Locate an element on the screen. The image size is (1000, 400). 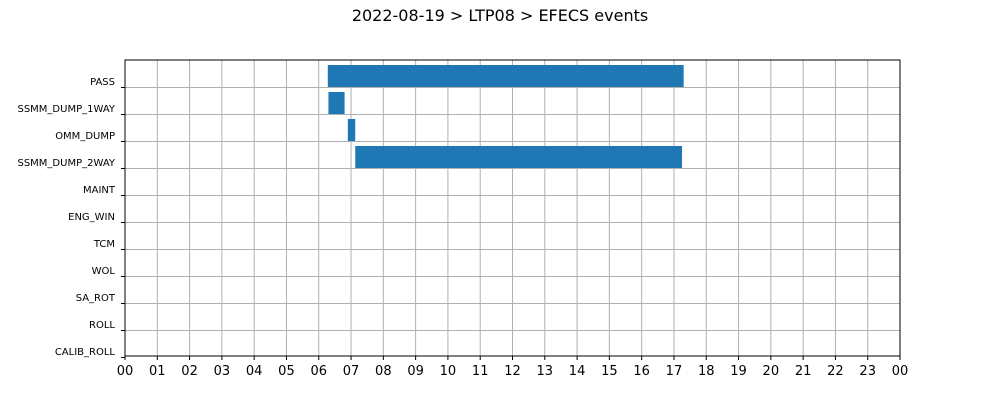
y-tick-label: ROLL is located at coordinates (102, 325).